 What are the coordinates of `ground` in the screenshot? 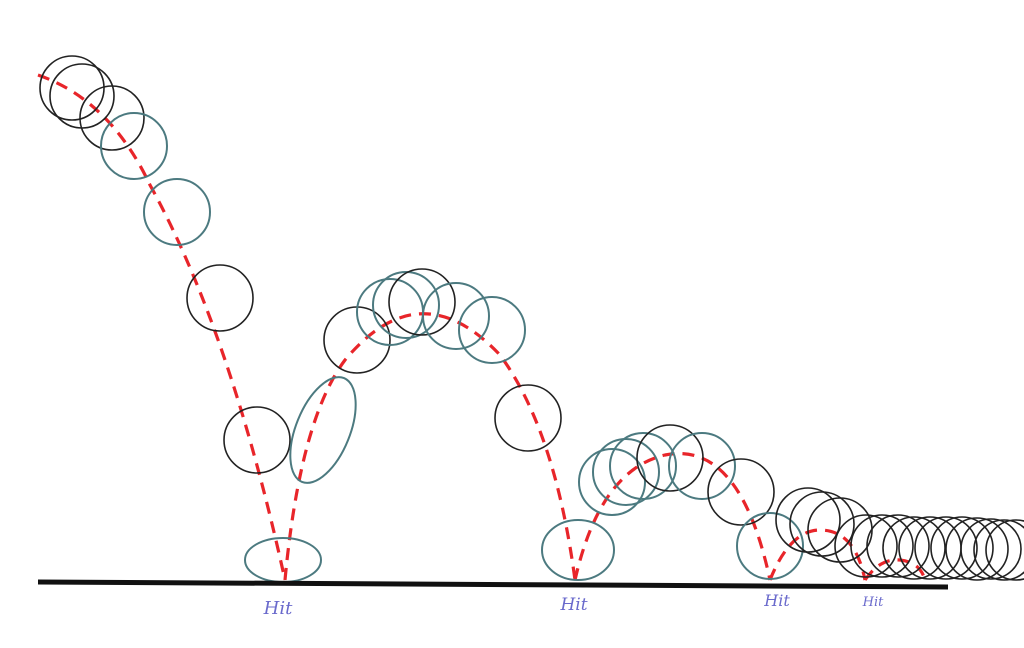 It's located at (493, 584).